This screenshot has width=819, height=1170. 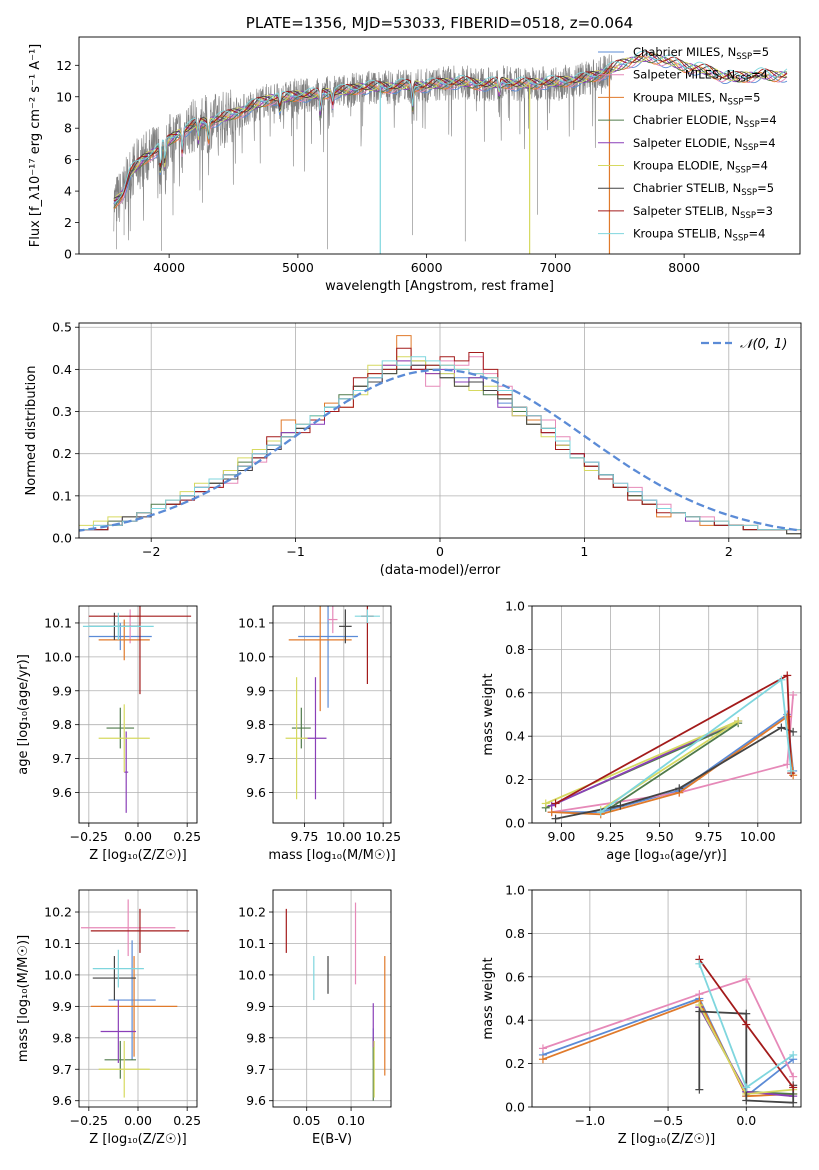 What do you see at coordinates (383, 836) in the screenshot?
I see `x-tick-label: 10.25` at bounding box center [383, 836].